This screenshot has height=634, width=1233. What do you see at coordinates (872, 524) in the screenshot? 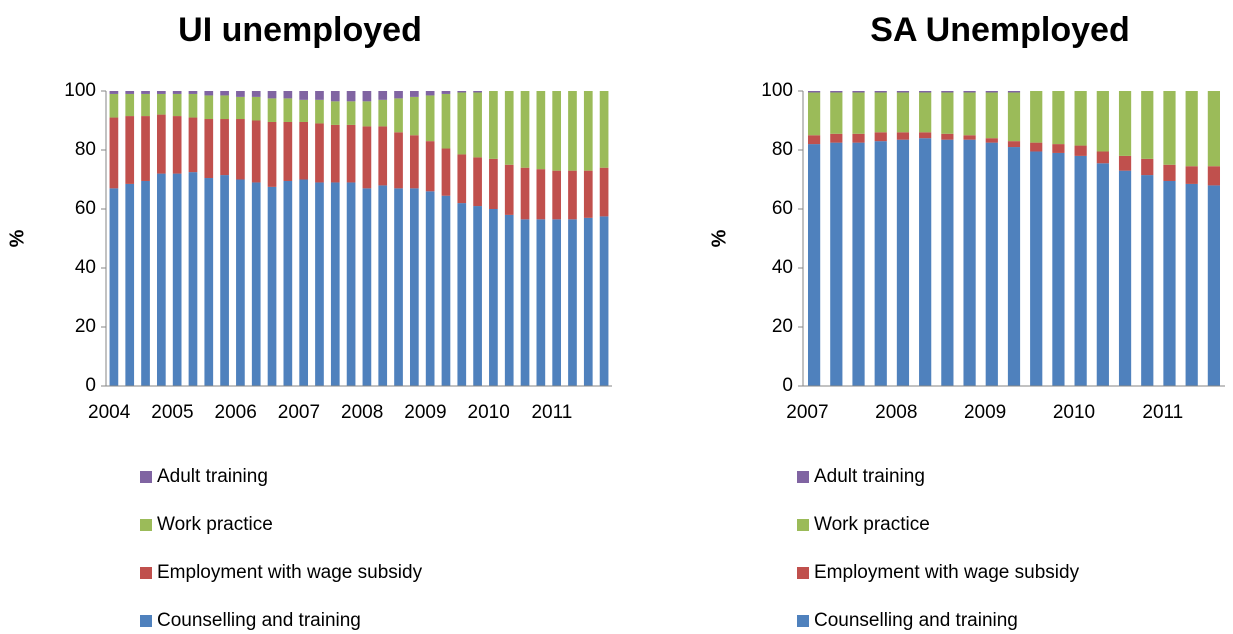
I see `legend-label: Work practice` at bounding box center [872, 524].